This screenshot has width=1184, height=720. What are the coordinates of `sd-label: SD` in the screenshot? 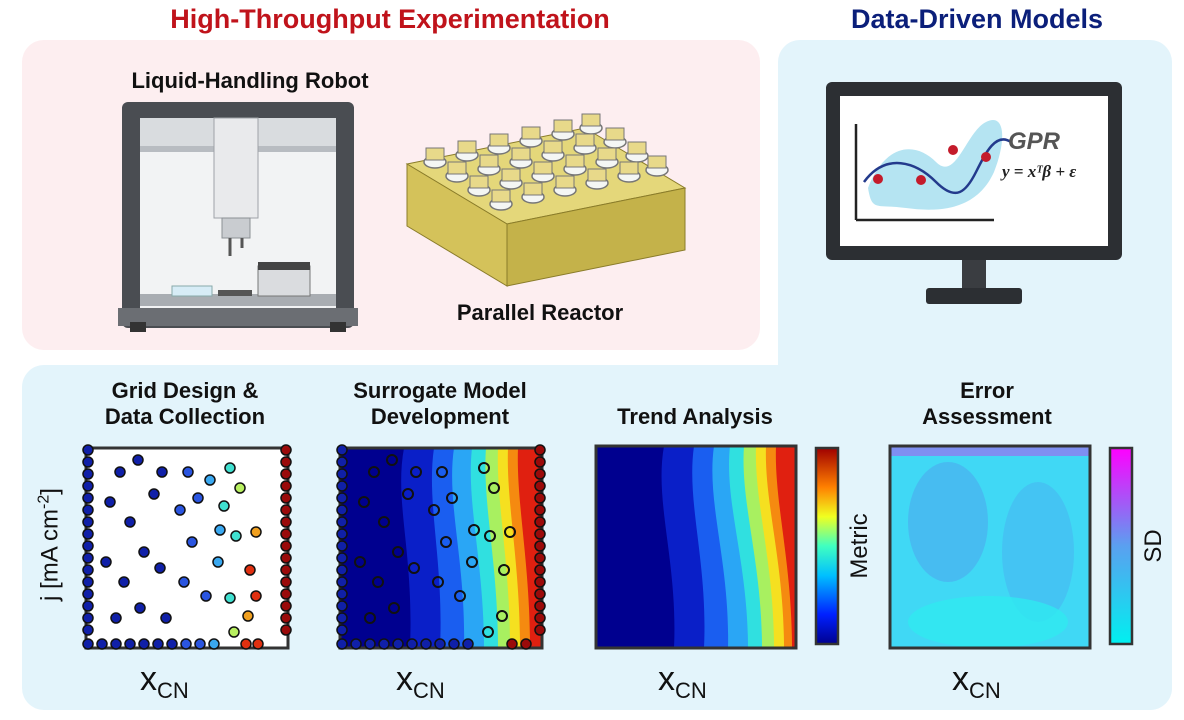 It's located at (1153, 546).